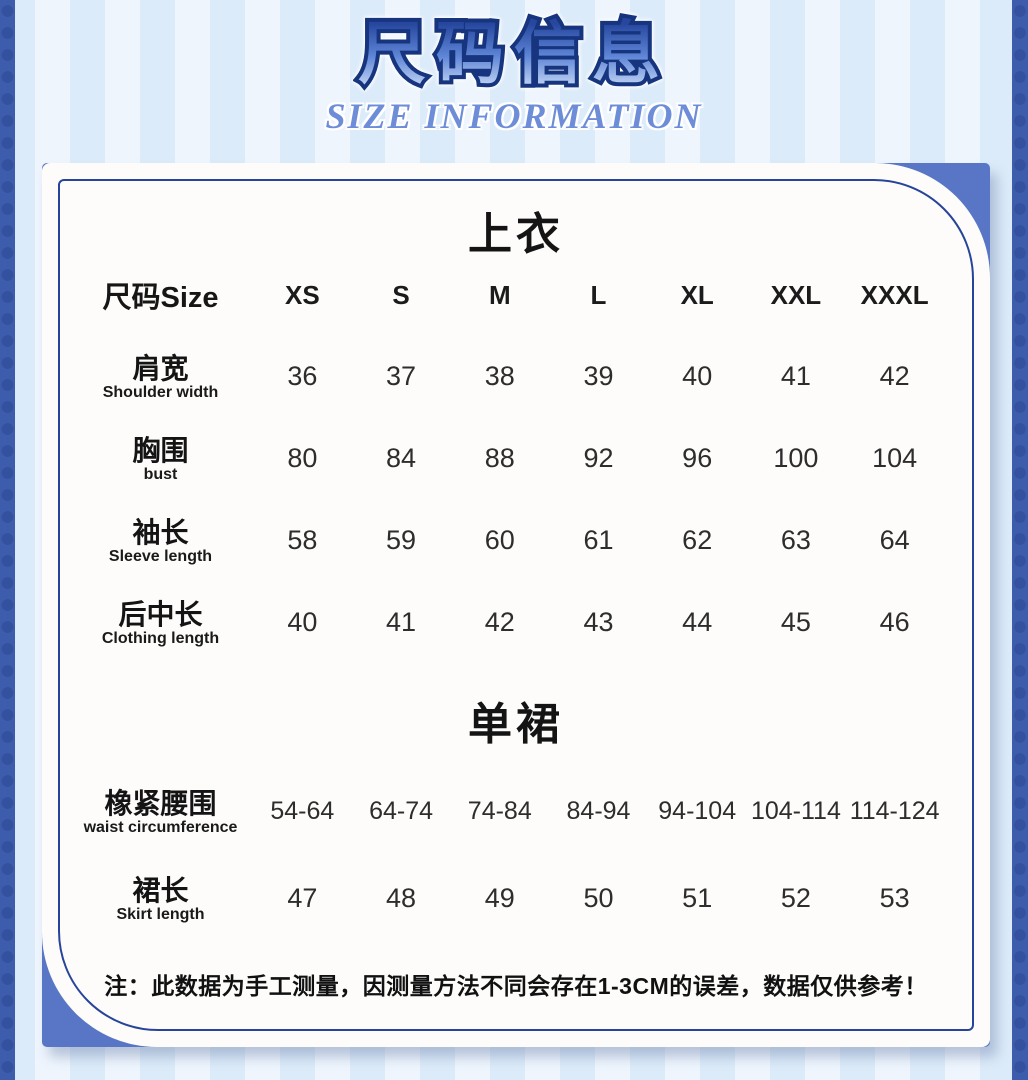 Image resolution: width=1028 pixels, height=1080 pixels. Describe the element at coordinates (598, 457) in the screenshot. I see `size-value: 92` at that location.